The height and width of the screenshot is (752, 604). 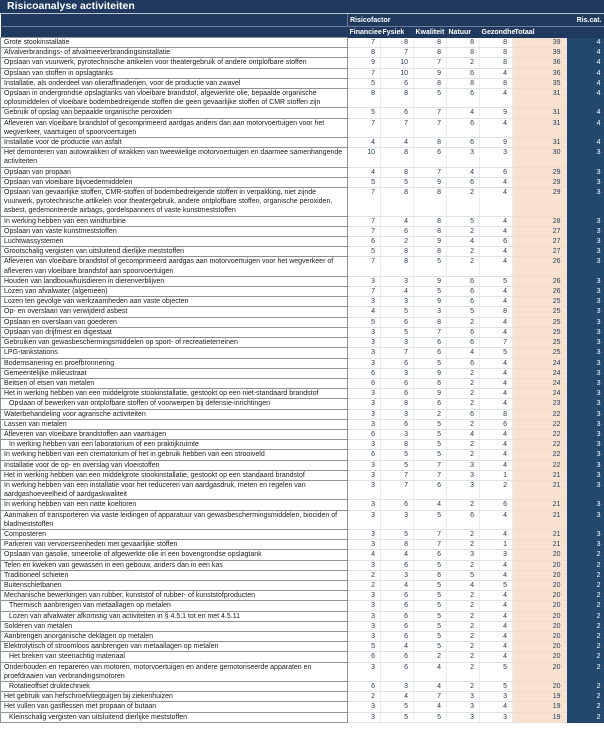 I want to click on activity-cell: Grote stookinstallatie, so click(x=174, y=42).